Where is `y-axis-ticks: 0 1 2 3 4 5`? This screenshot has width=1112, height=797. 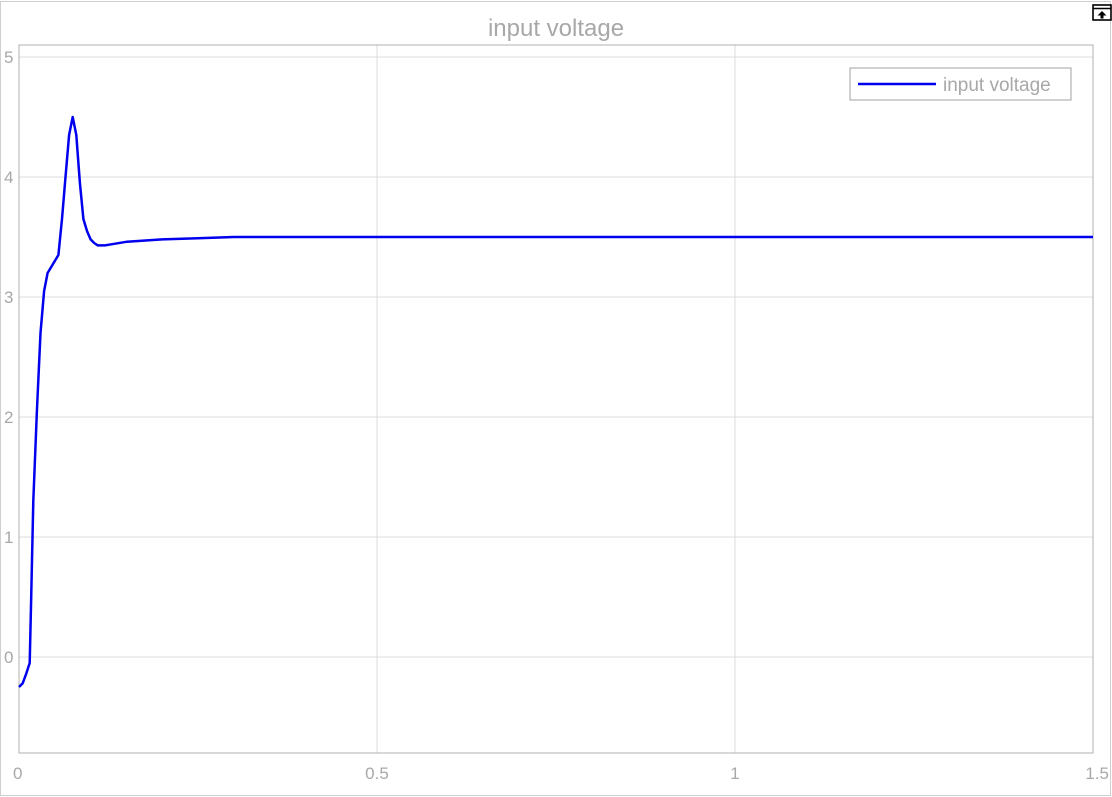 y-axis-ticks: 0 1 2 3 4 5 is located at coordinates (8, 357).